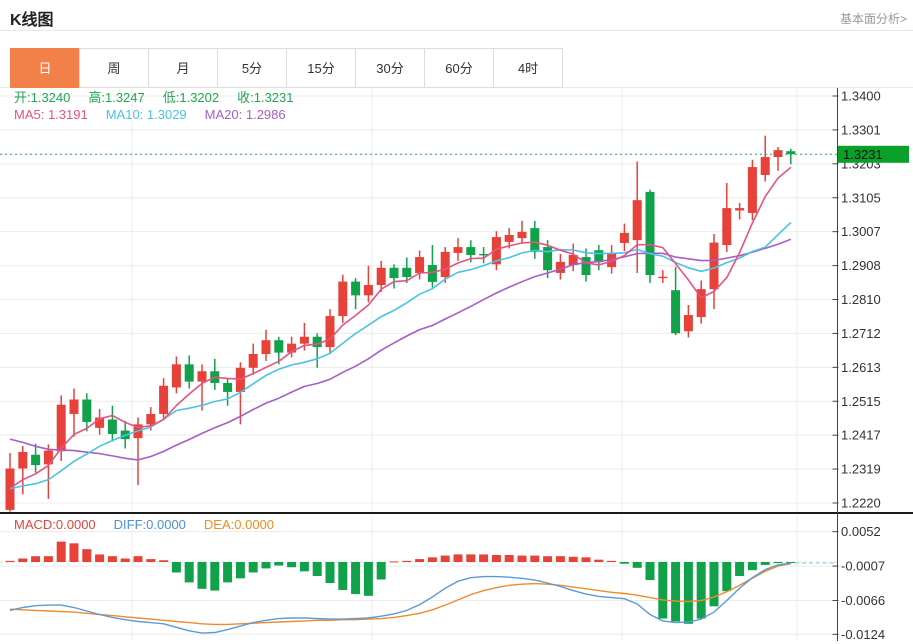 This screenshot has height=644, width=913. I want to click on interval-tab-4: 15分, so click(321, 68).